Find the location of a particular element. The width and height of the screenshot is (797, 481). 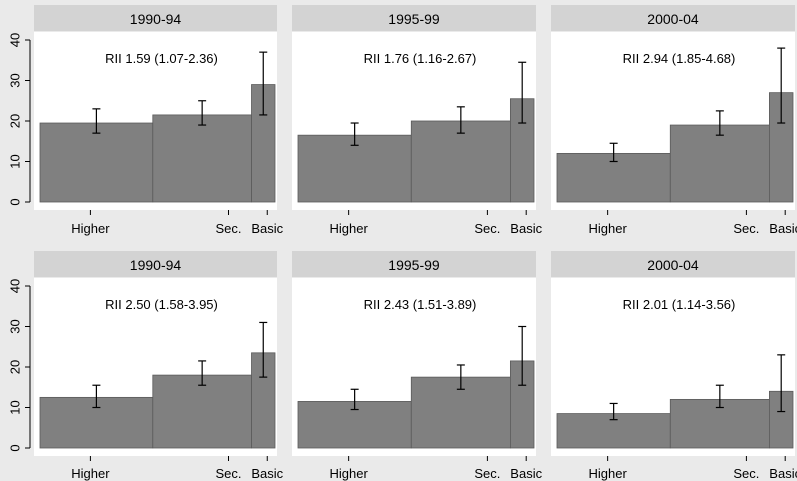

rii-annotation: RII 1.59 (1.07-2.36) is located at coordinates (161, 58).